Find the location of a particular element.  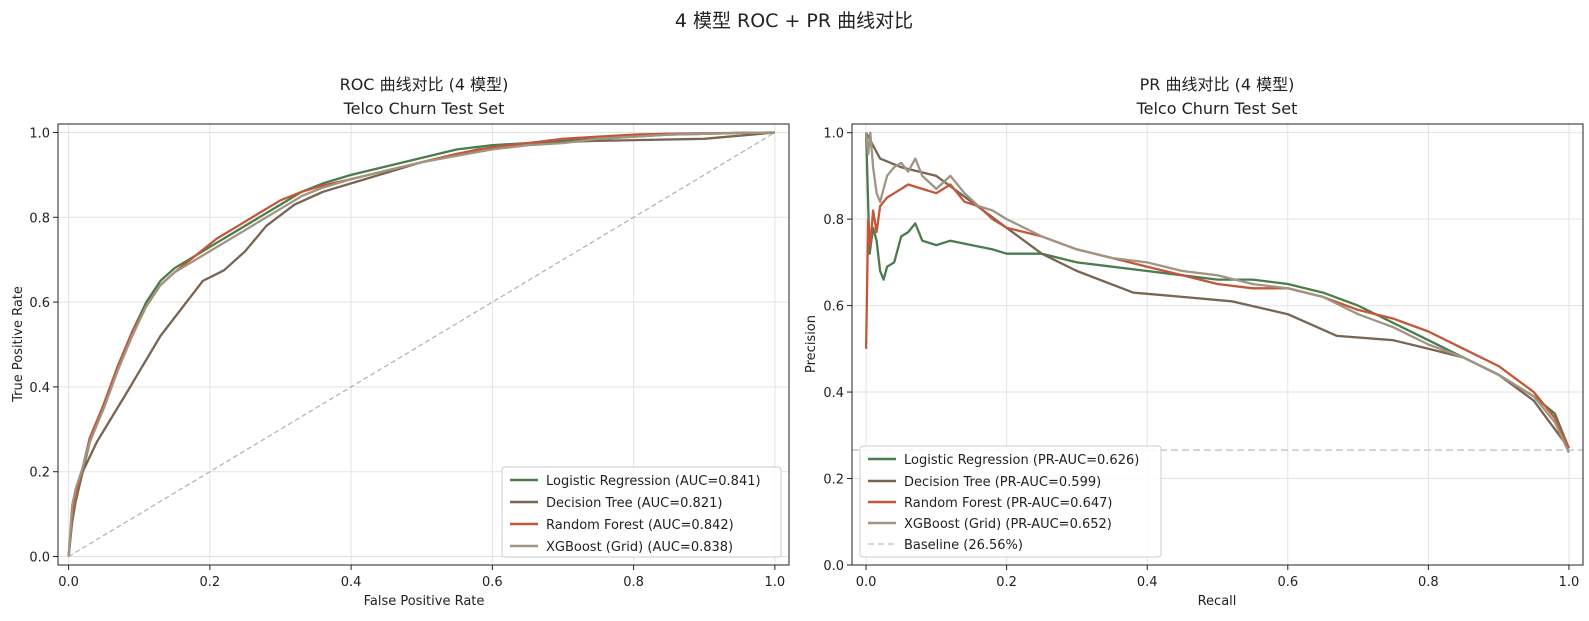

roc-legend-label-rf: Random Forest (AUC=0.842) is located at coordinates (640, 525).